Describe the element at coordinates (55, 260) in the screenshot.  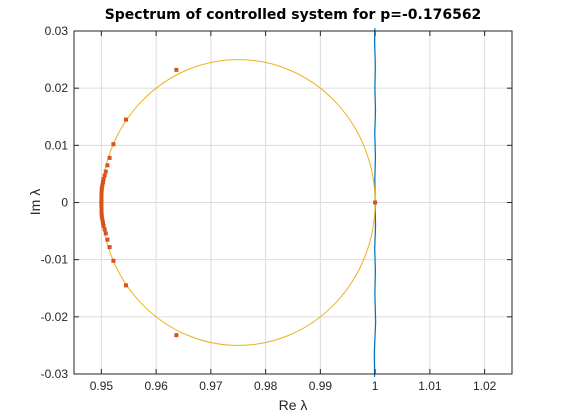
I see `y-tick-label: -0.01` at that location.